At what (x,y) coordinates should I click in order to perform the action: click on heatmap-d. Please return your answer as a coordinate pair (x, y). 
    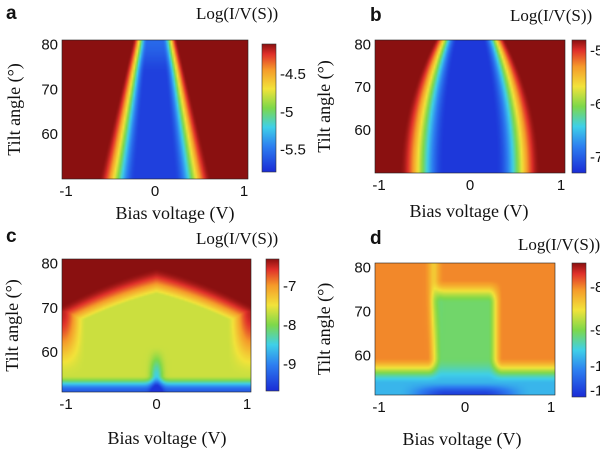
    Looking at the image, I should click on (465, 329).